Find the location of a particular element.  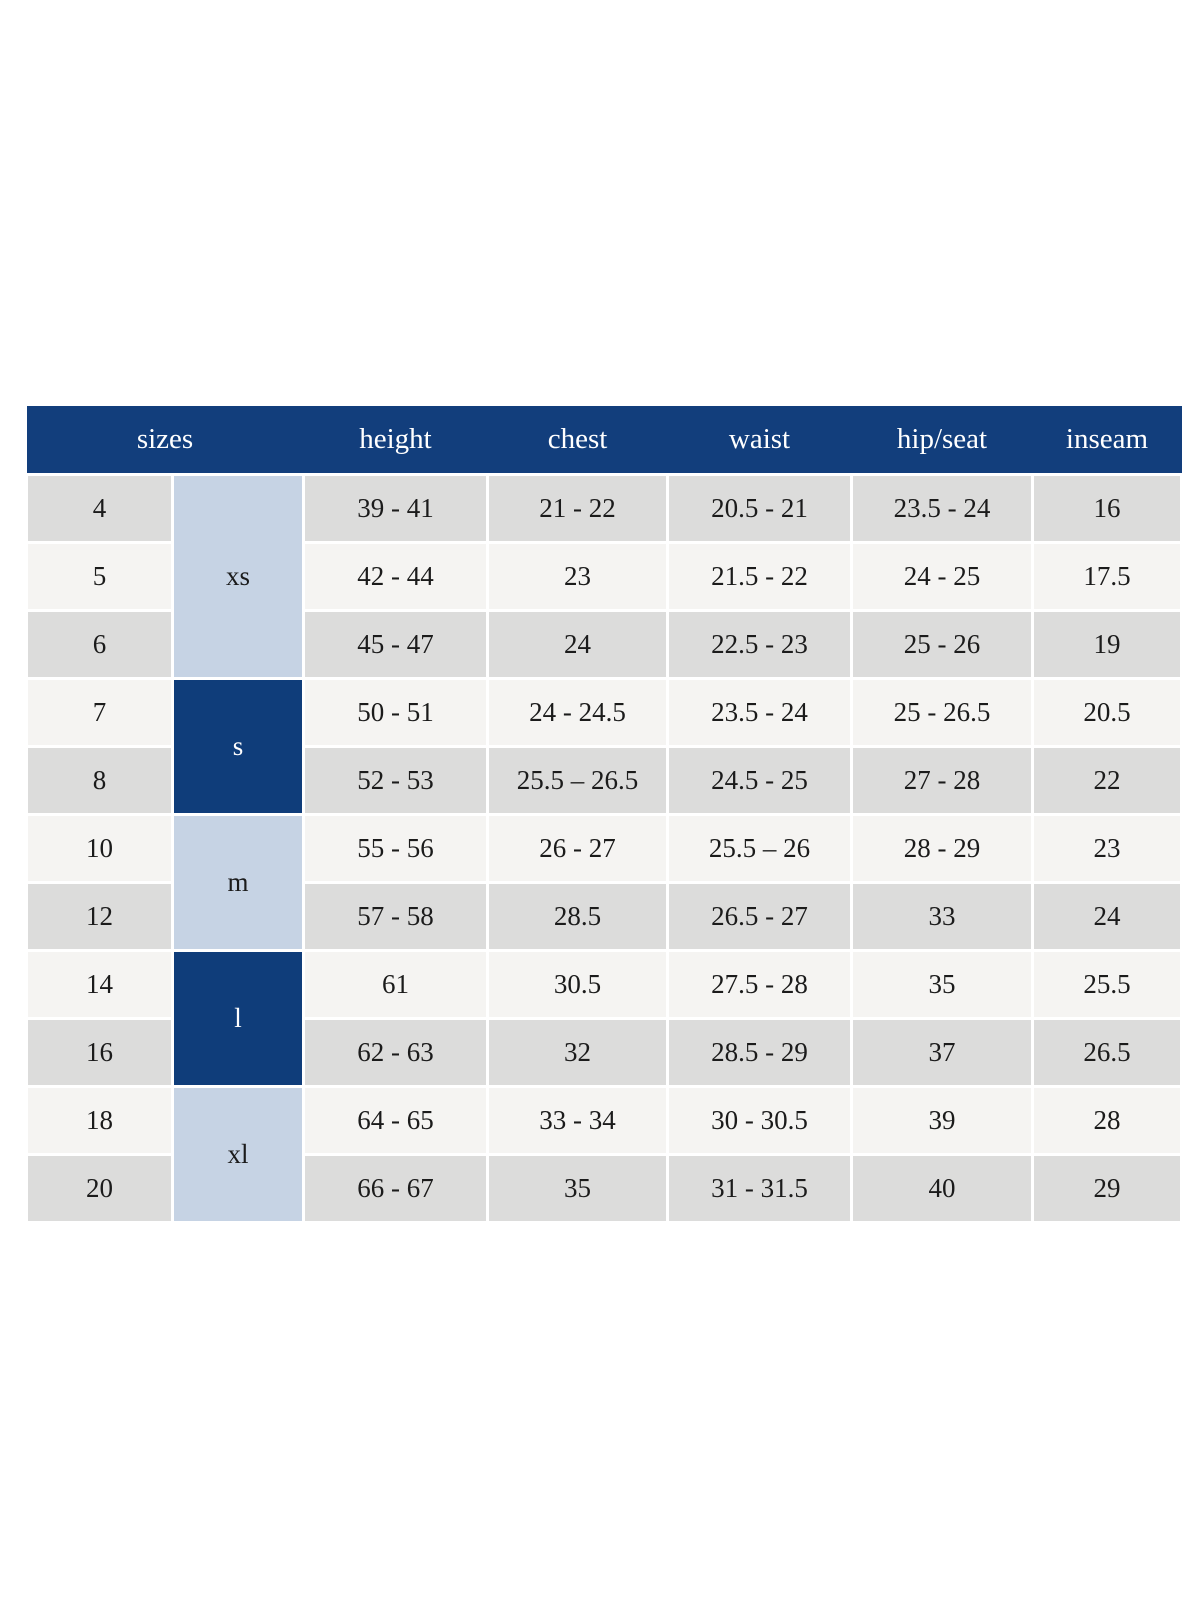

inseam-cell: 24 is located at coordinates (1107, 916).